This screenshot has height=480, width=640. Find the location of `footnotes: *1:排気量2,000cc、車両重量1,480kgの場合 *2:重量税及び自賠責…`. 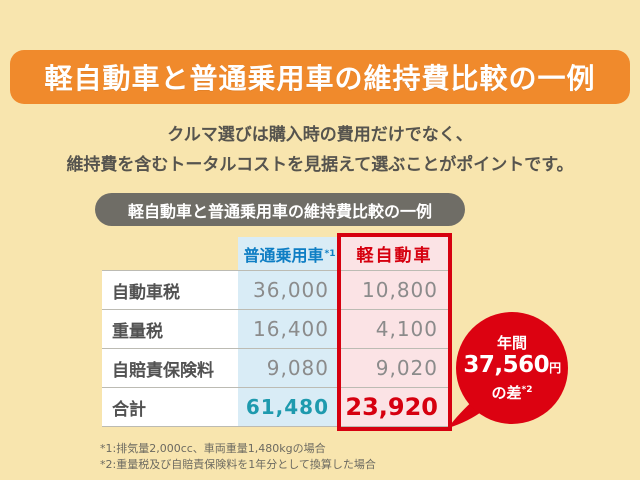

footnotes: *1:排気量2,000cc、車両重量1,480kgの場合 *2:重量税及び自賠責… is located at coordinates (238, 457).